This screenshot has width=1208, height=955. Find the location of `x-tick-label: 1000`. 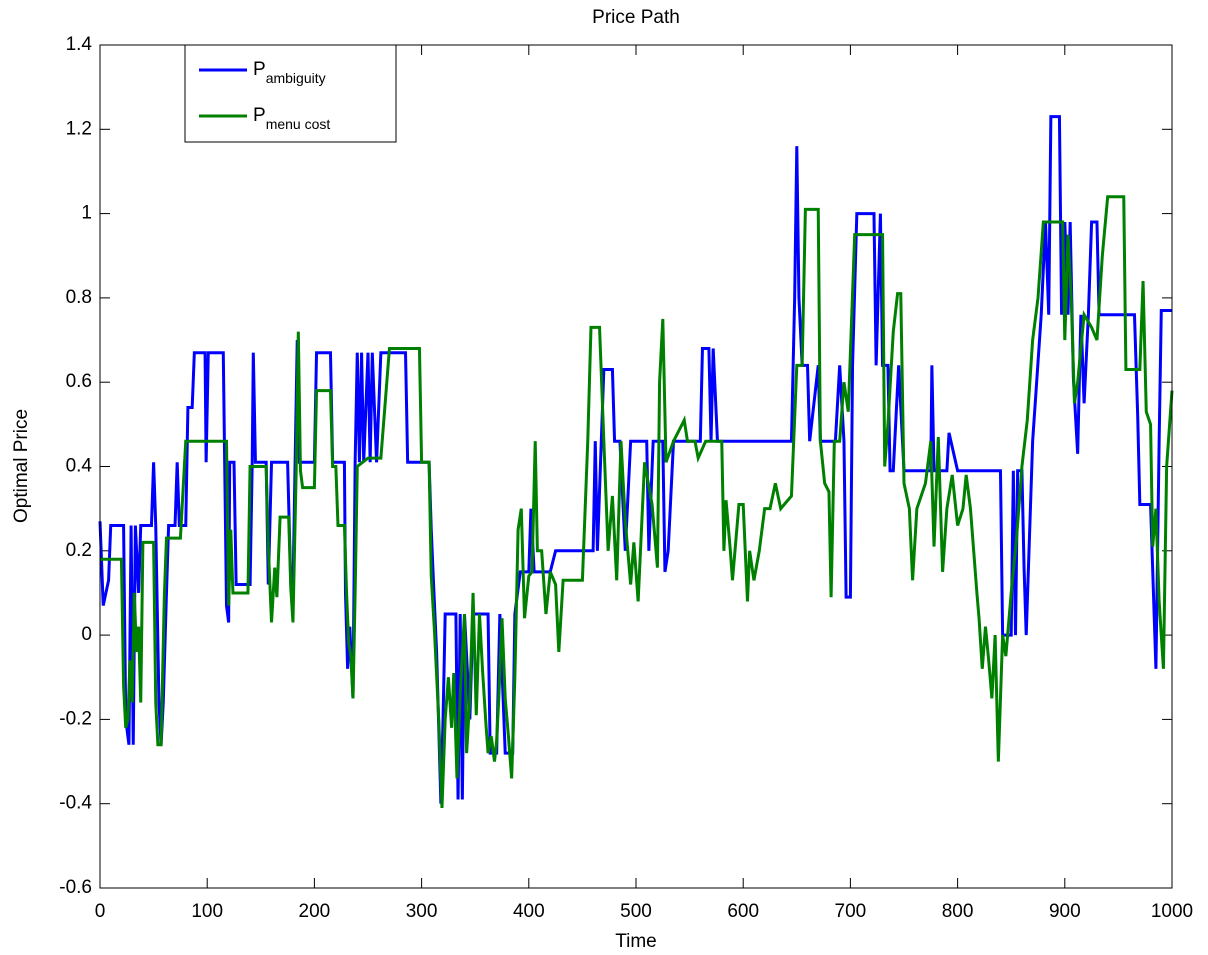

x-tick-label: 1000 is located at coordinates (1172, 911).